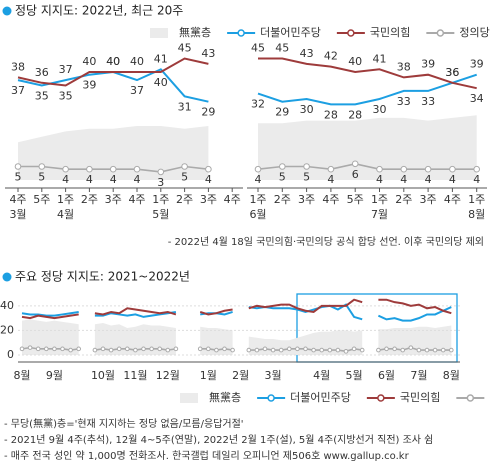  What do you see at coordinates (195, 32) in the screenshot?
I see `legend-label: 無黨층` at bounding box center [195, 32].